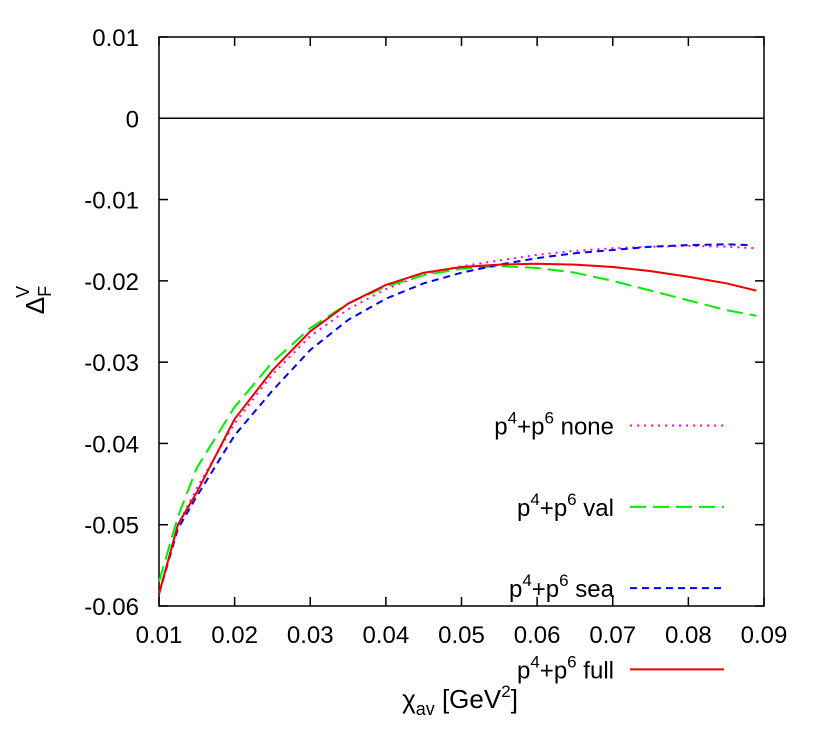 The image size is (822, 743). Describe the element at coordinates (609, 546) in the screenshot. I see `legend: p4+p6 none p4+p6 val p4+p6 sea p4+p6 full` at that location.